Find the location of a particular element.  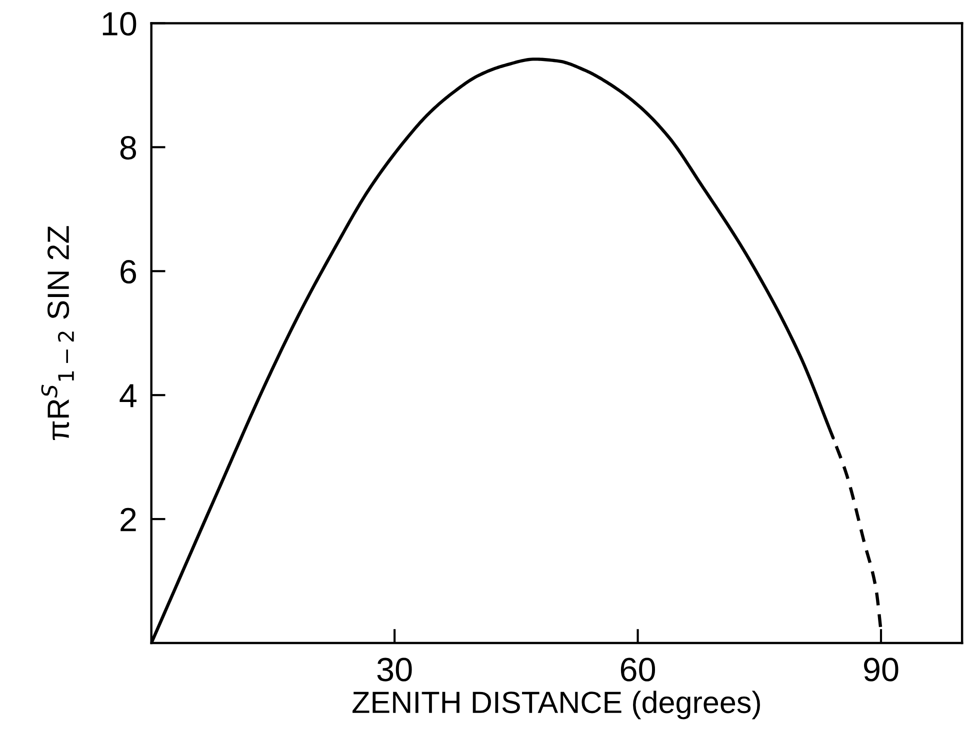

x-tick-label: 90 is located at coordinates (881, 670).